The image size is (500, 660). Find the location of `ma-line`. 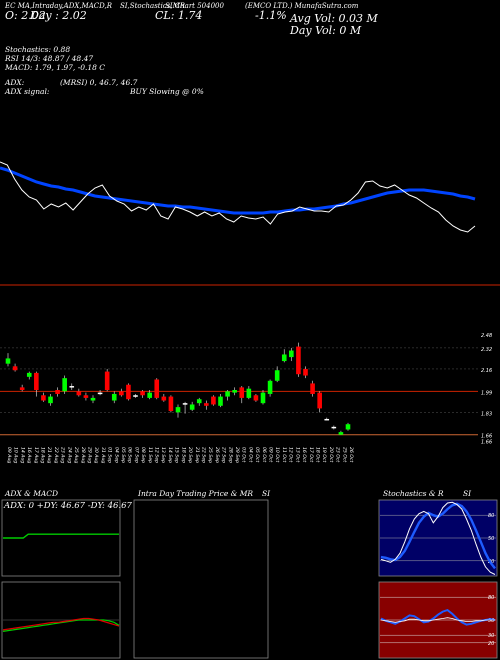

ma-line is located at coordinates (238, 190).